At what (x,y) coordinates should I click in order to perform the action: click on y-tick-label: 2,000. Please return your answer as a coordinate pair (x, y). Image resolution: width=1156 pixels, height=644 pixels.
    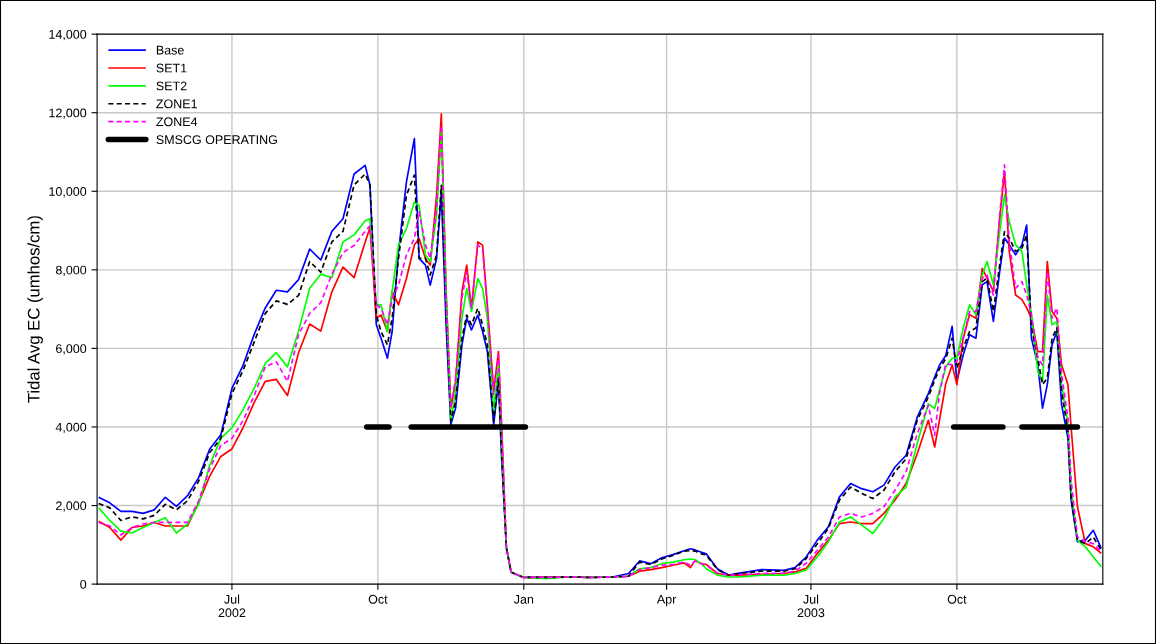
    Looking at the image, I should click on (71, 506).